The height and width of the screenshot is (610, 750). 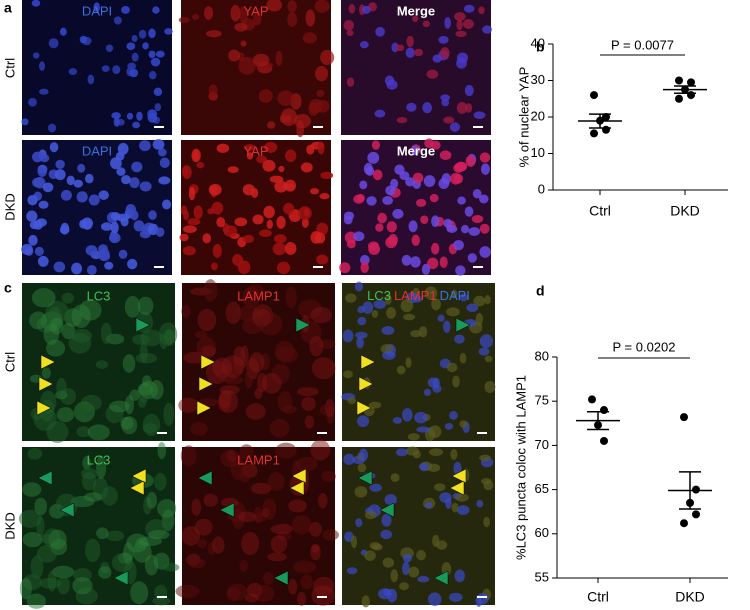 I want to click on y-tick-label: 0, so click(x=541, y=188).